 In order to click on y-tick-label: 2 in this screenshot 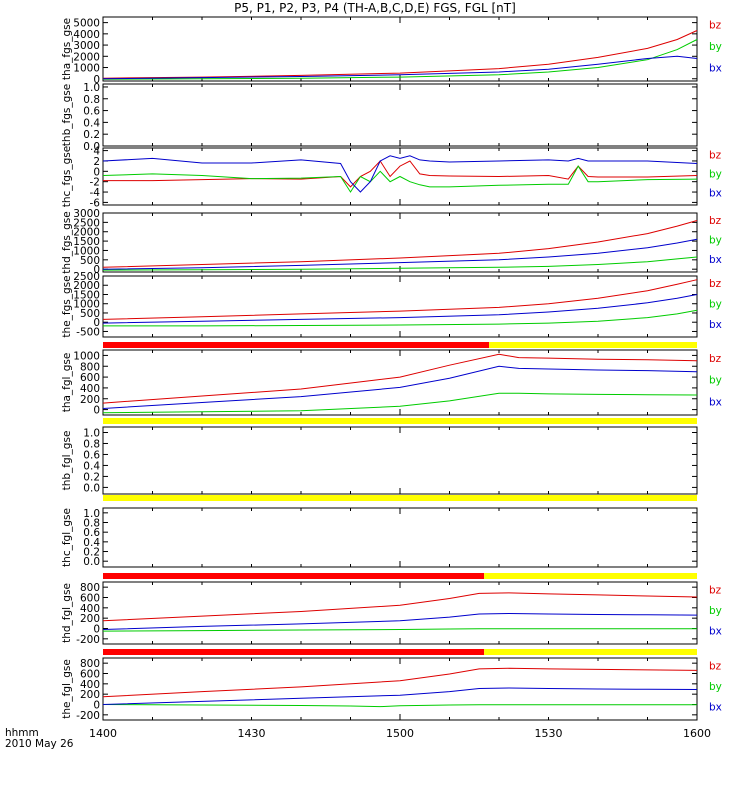, I will do `click(96, 162)`.